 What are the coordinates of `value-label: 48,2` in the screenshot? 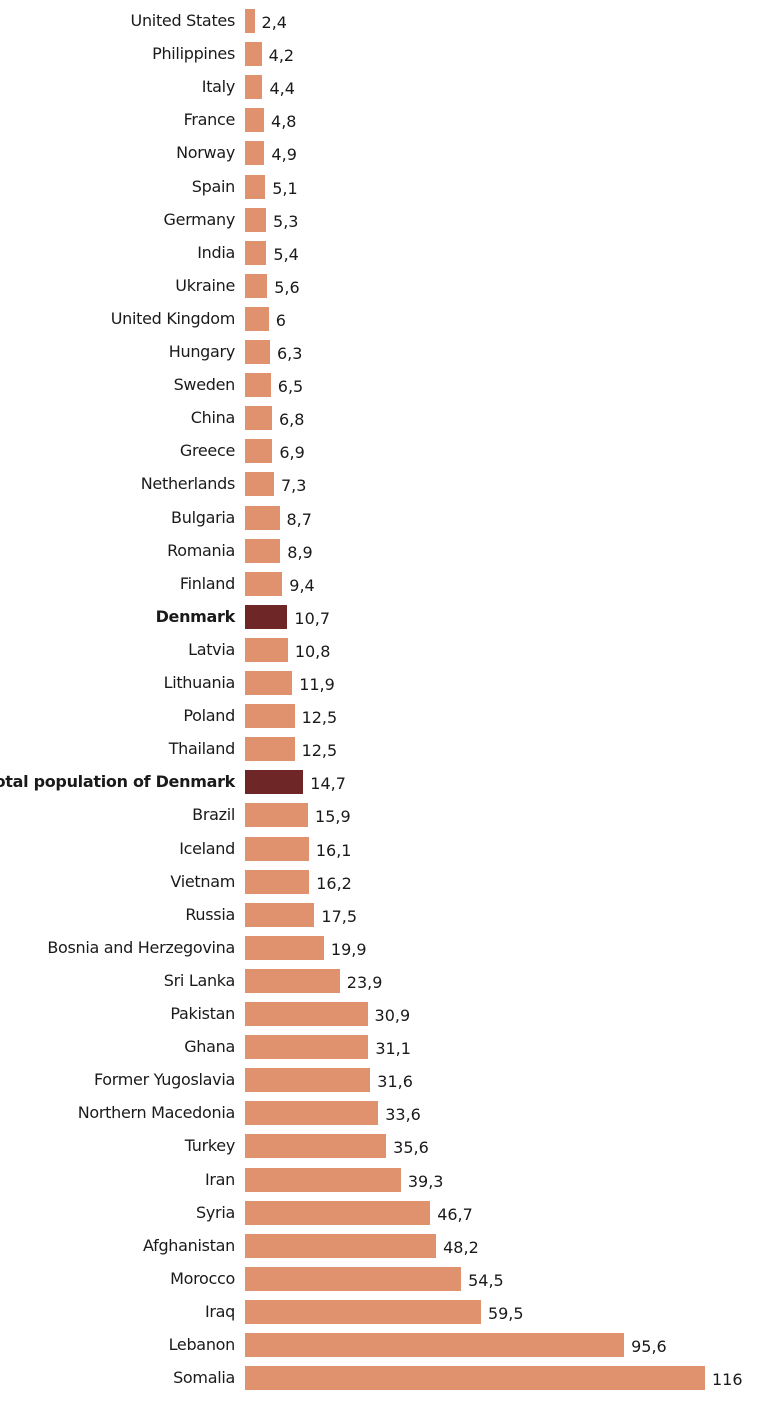 It's located at (461, 1247).